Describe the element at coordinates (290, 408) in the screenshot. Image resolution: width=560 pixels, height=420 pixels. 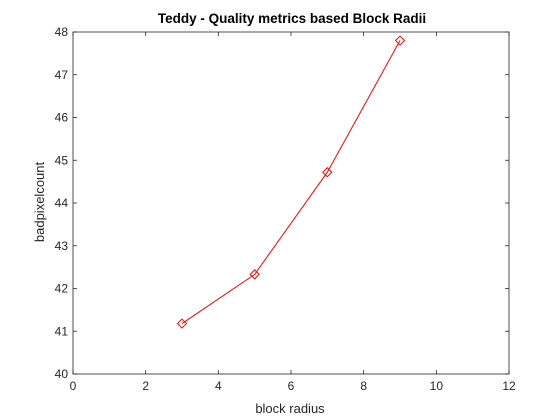
I see `x-axis-label: block radius` at that location.